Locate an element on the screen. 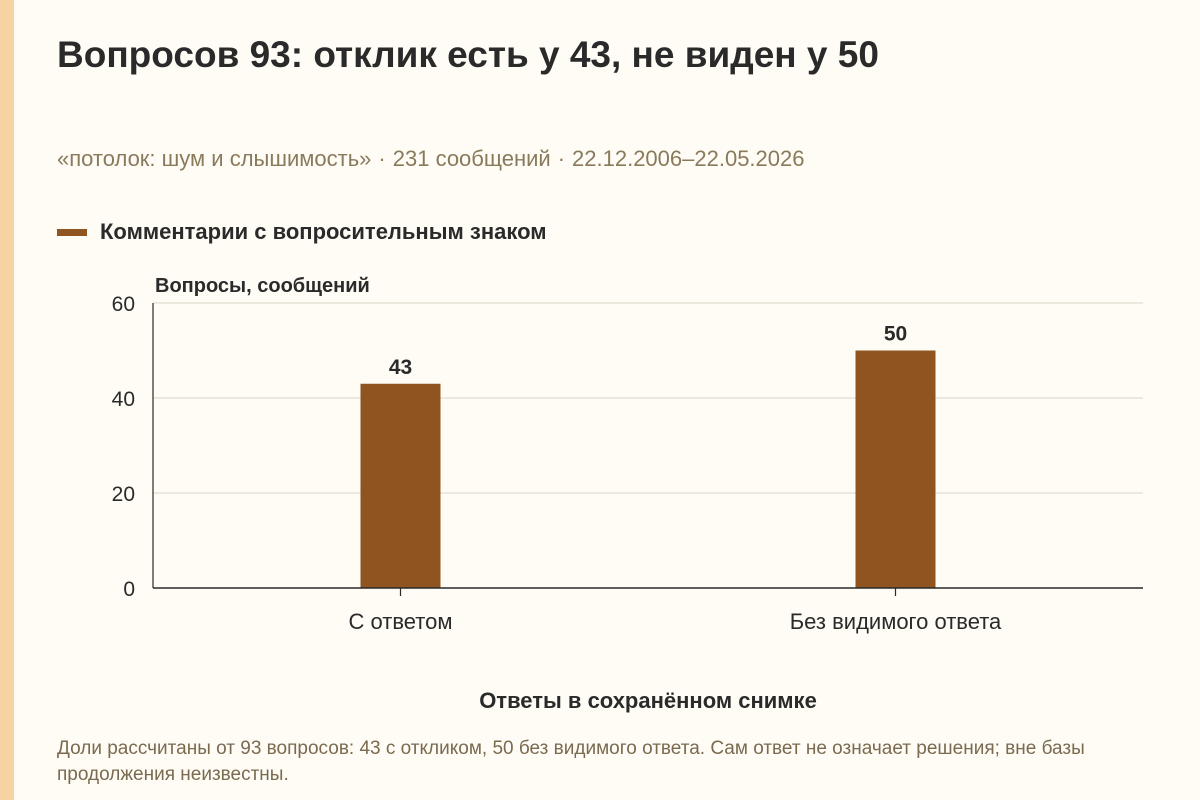 This screenshot has height=800, width=1200. x-axis-title: Ответы в сохранённом снимке is located at coordinates (648, 700).